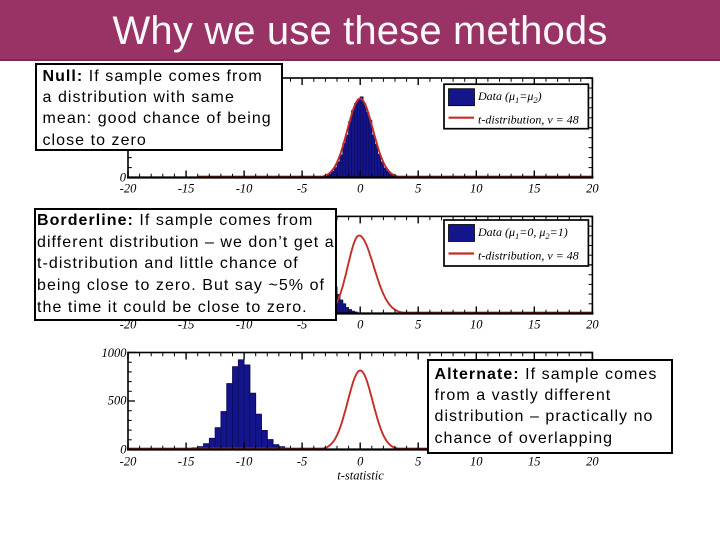 The width and height of the screenshot is (720, 540). I want to click on svg-text: 500, so click(118, 401).